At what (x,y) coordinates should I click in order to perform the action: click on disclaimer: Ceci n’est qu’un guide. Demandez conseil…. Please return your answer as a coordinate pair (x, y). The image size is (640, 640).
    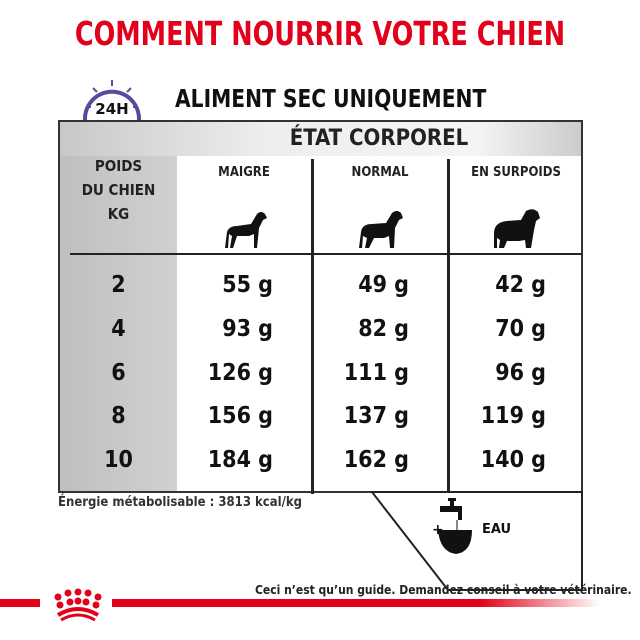
    Looking at the image, I should click on (443, 590).